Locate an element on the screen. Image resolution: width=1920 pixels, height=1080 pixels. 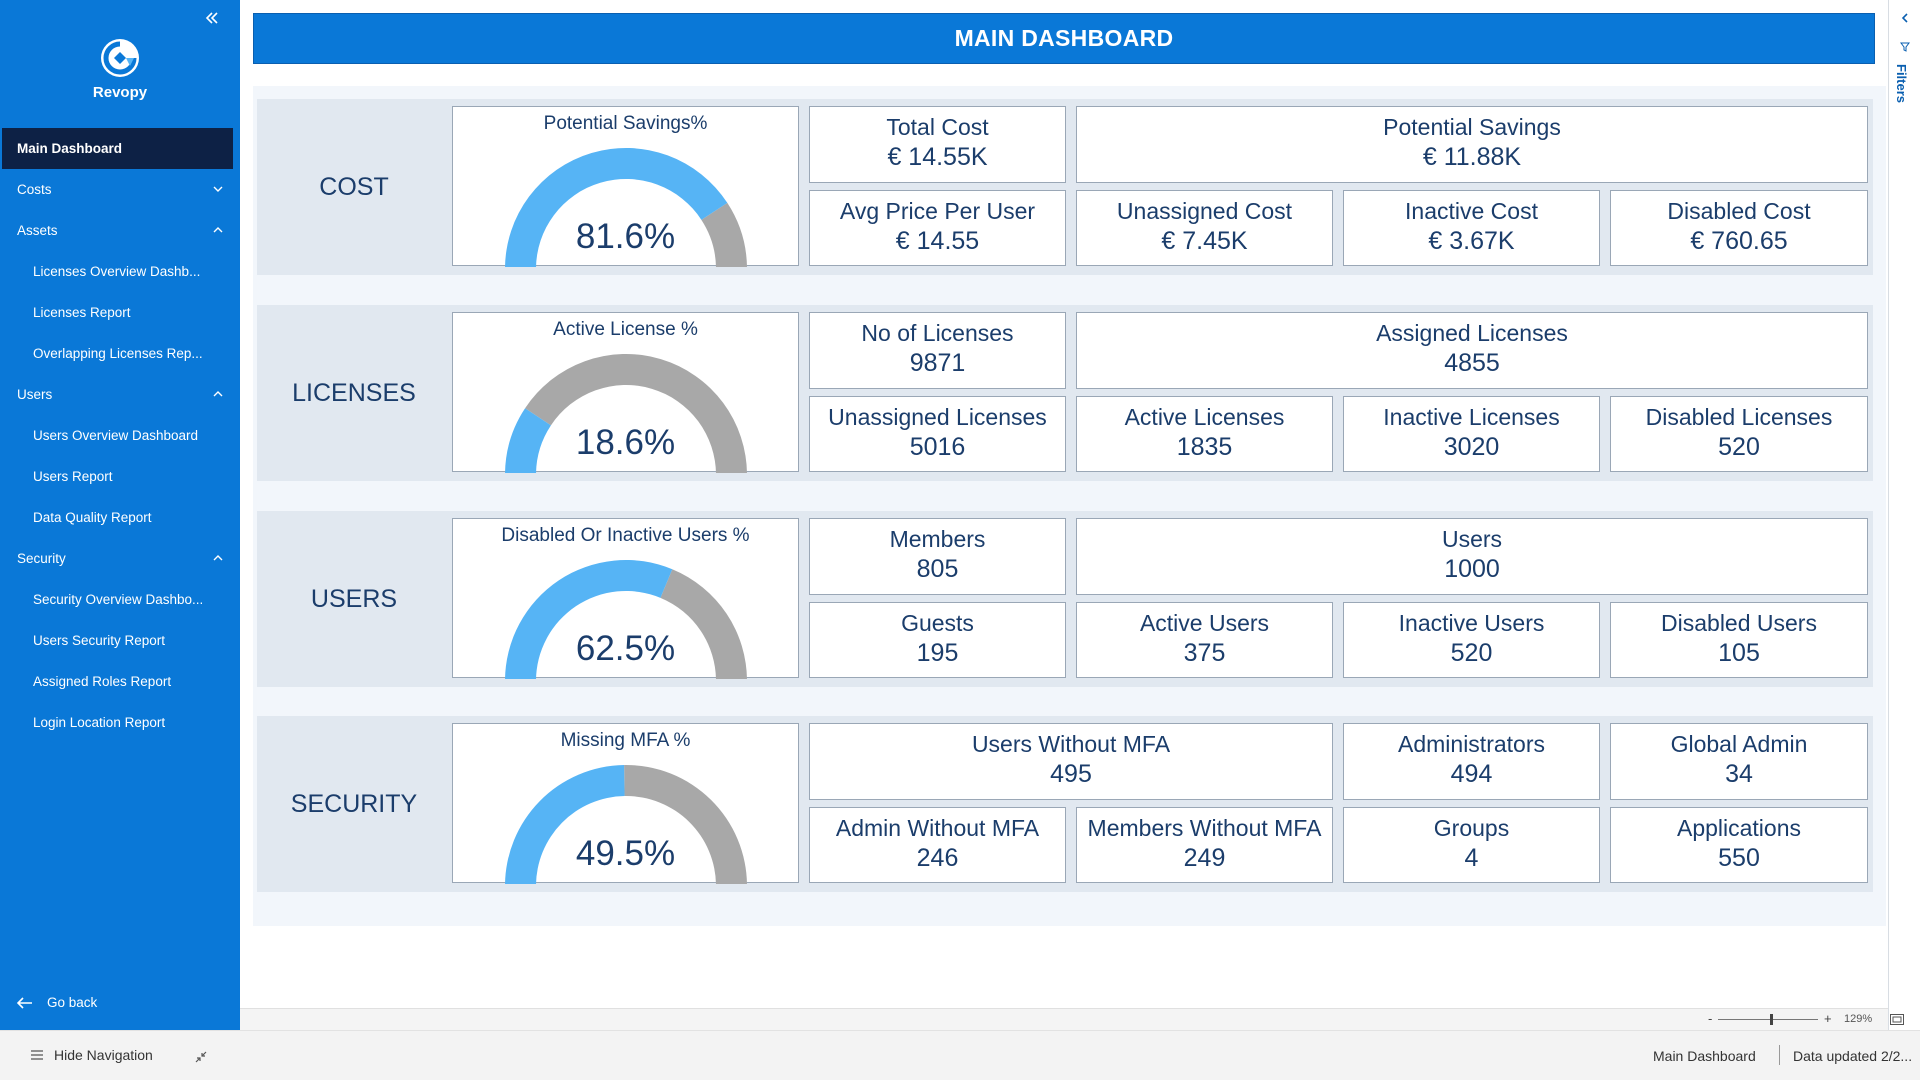
hamburger-menu-icon is located at coordinates (37, 1055).